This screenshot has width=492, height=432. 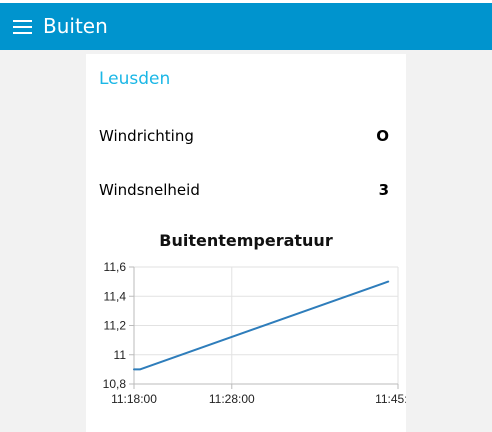 I want to click on x-tick-label: 11:45:00, so click(x=390, y=399).